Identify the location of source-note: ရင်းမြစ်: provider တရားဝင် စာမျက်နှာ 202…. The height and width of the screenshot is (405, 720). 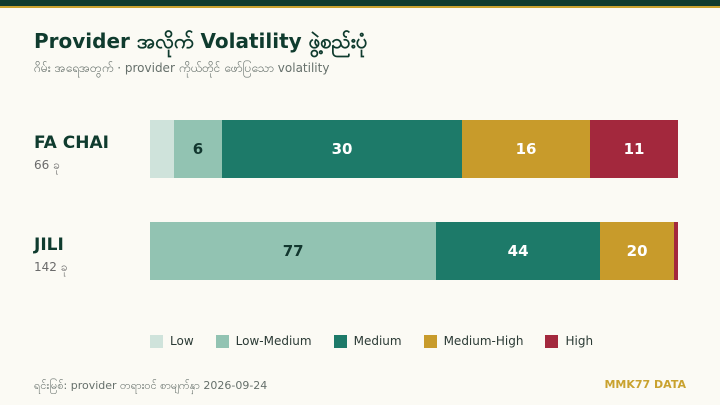
(151, 385).